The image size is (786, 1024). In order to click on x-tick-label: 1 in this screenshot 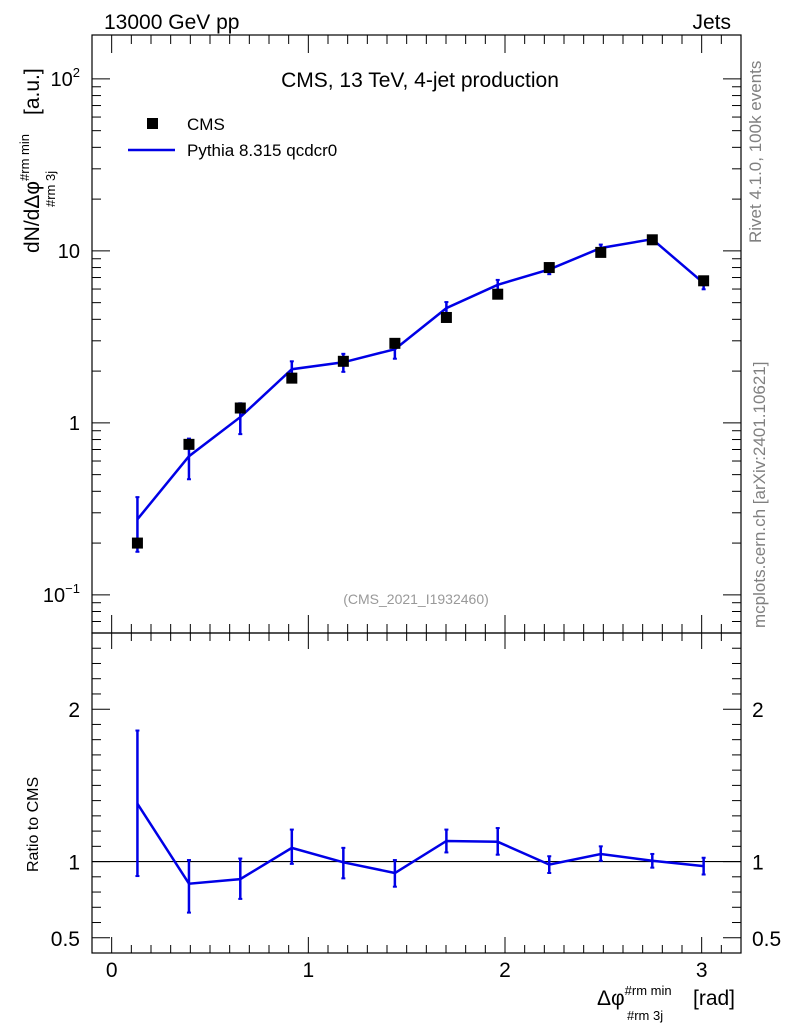, I will do `click(308, 970)`.